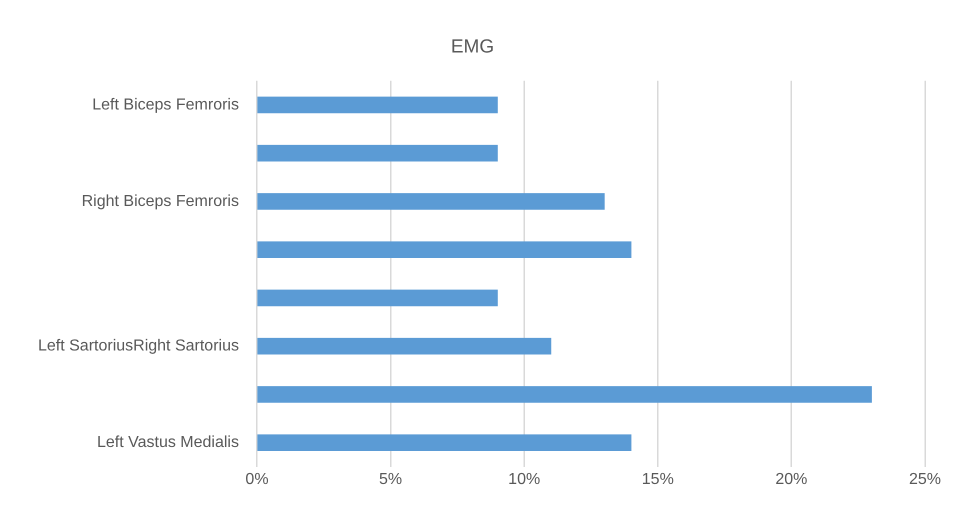 This screenshot has width=953, height=506. I want to click on x-tick-label: 25%, so click(925, 479).